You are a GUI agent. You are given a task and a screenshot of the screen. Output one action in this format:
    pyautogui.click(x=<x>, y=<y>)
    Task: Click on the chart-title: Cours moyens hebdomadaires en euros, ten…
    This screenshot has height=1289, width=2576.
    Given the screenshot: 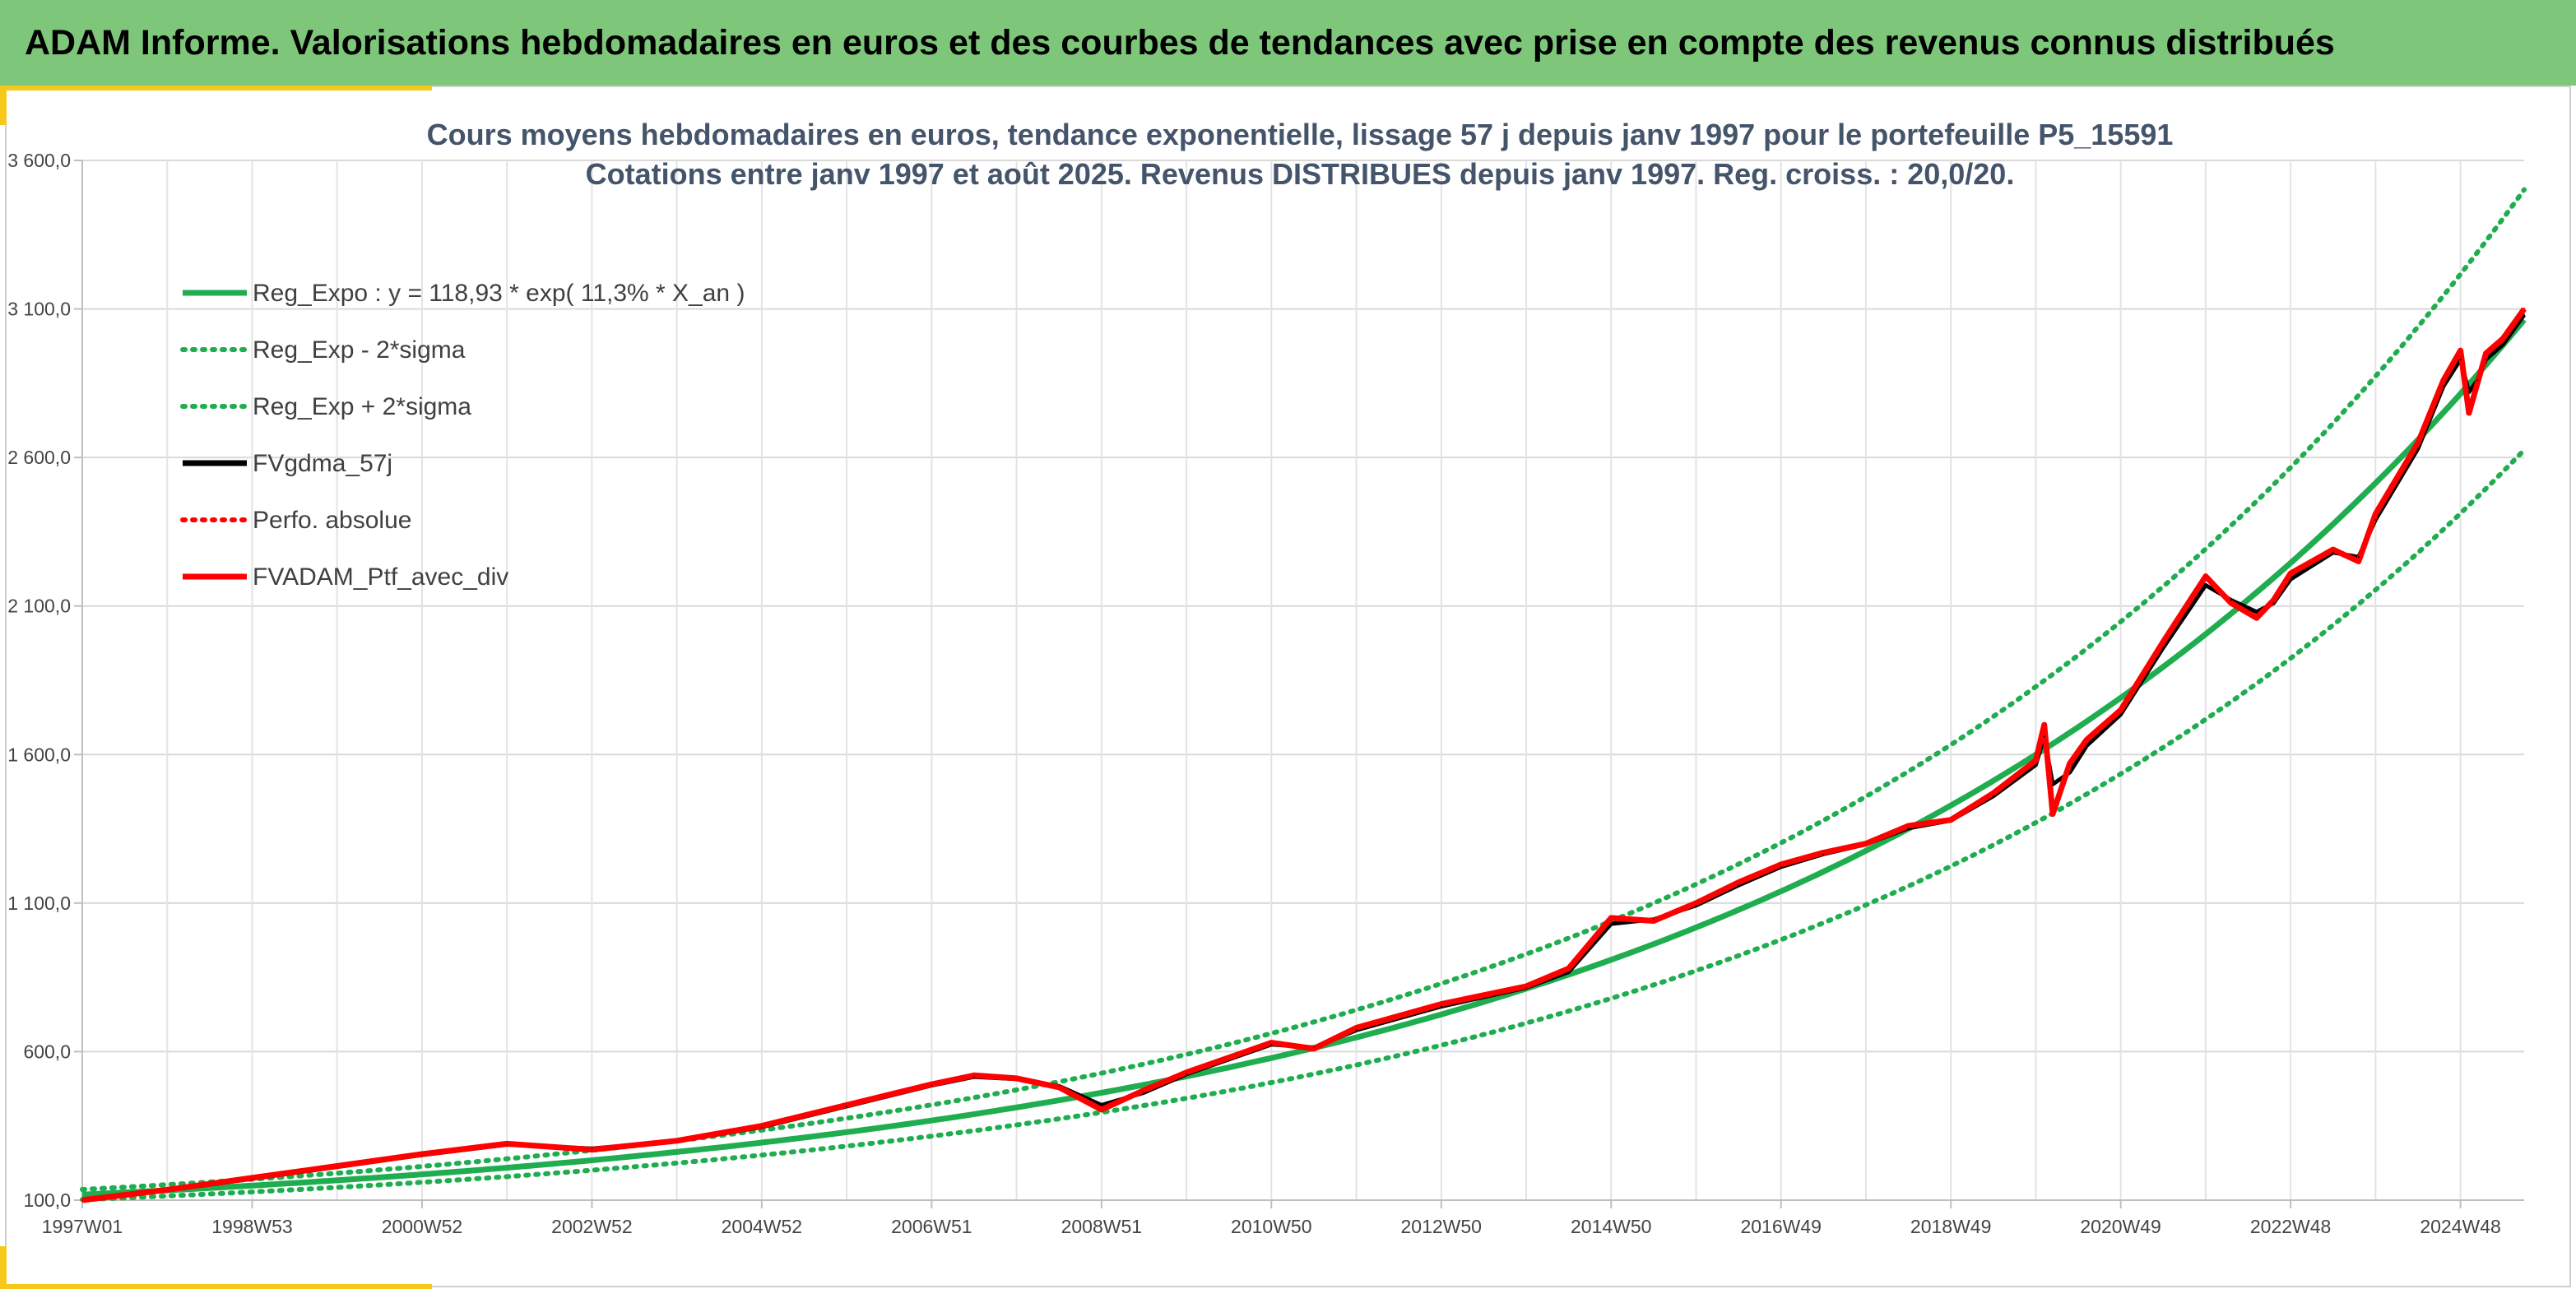 What is the action you would take?
    pyautogui.click(x=1300, y=154)
    